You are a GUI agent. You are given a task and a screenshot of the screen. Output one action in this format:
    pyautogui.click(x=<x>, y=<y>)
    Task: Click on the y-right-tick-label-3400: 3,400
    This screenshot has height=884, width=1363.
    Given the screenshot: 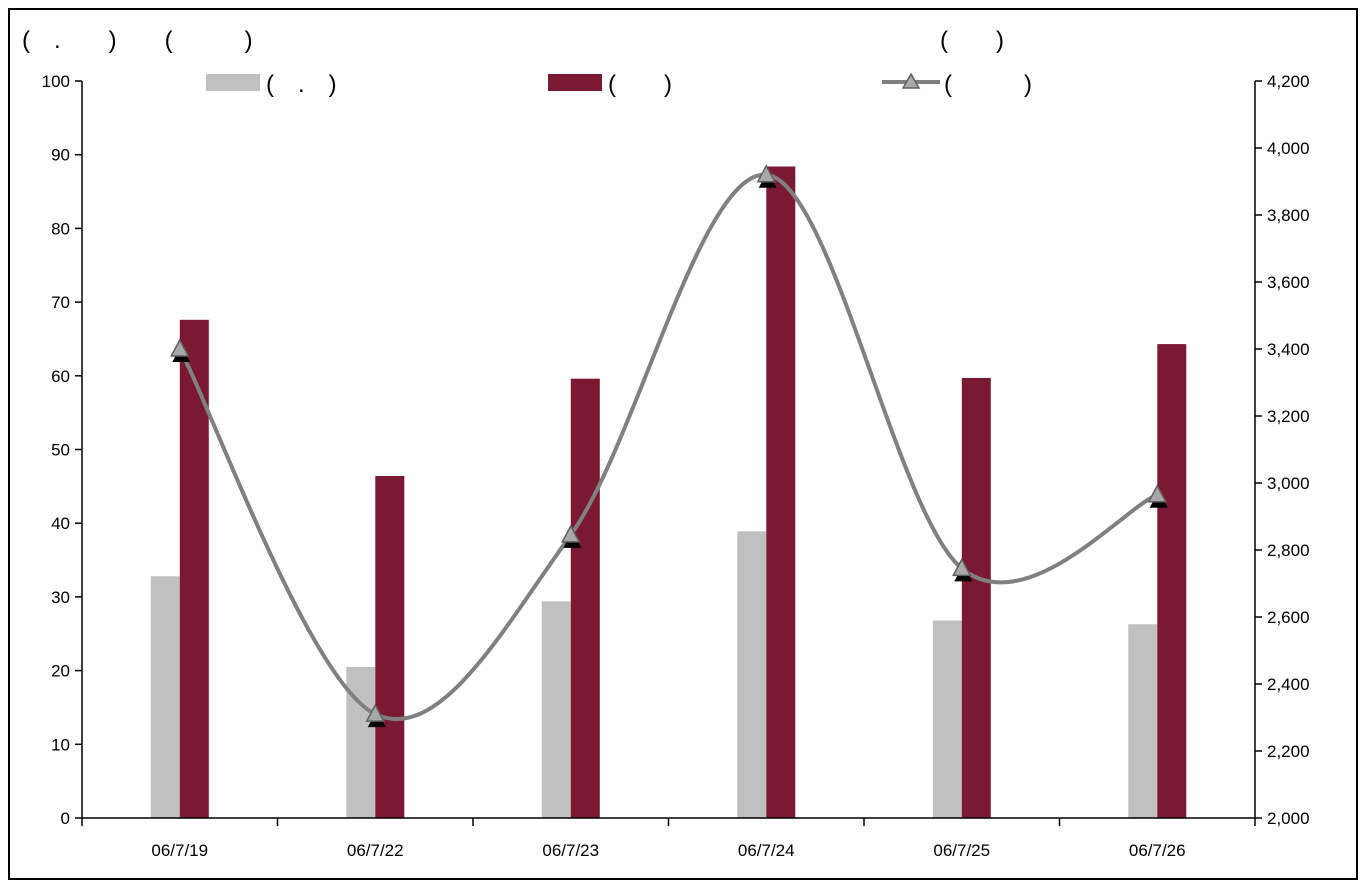 What is the action you would take?
    pyautogui.click(x=1288, y=349)
    